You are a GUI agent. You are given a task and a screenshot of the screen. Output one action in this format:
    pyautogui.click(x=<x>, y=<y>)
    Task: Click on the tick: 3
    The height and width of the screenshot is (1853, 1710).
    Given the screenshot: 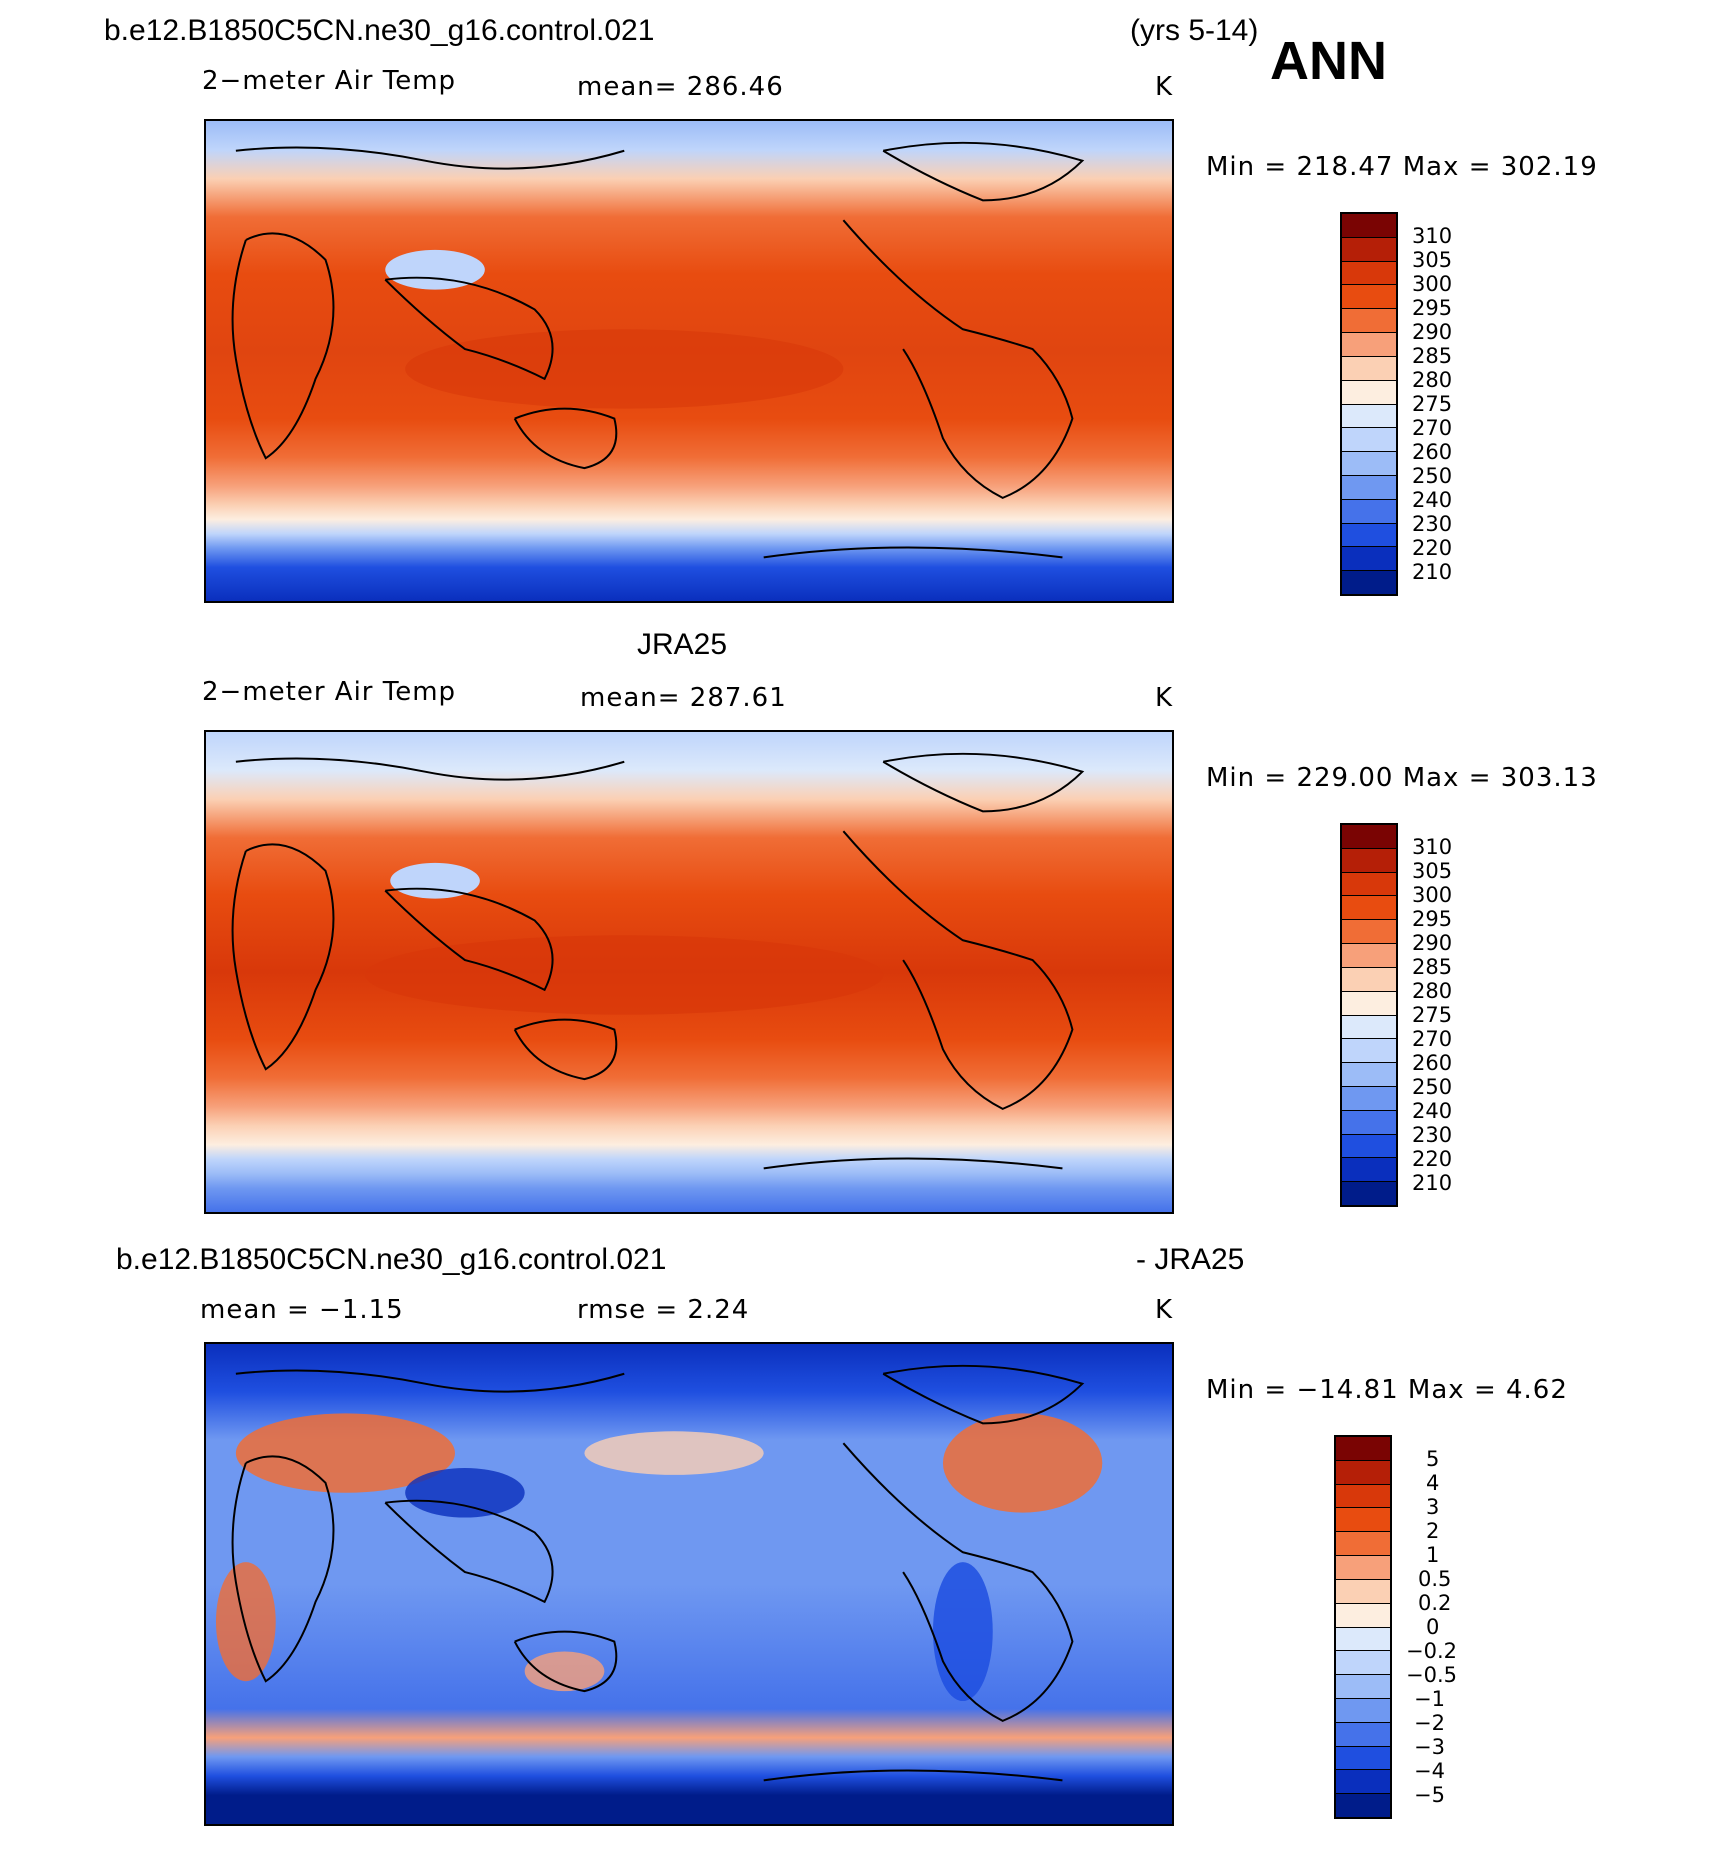 What is the action you would take?
    pyautogui.click(x=1433, y=1507)
    